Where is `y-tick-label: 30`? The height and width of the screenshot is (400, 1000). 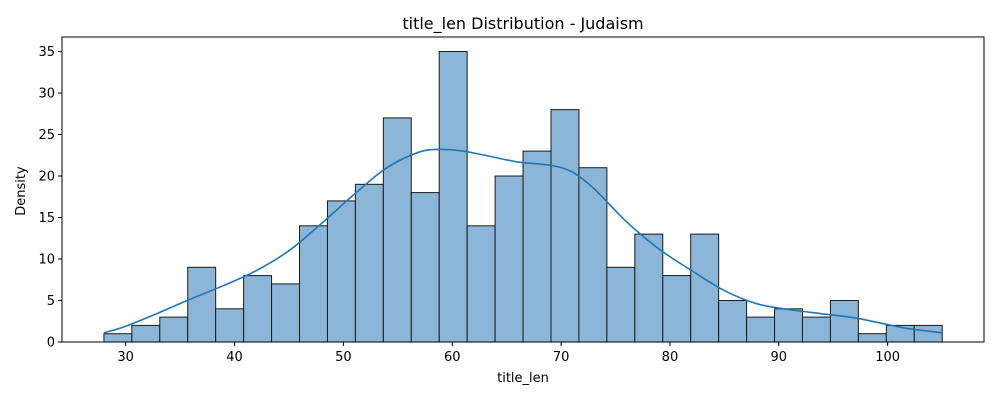 y-tick-label: 30 is located at coordinates (46, 94).